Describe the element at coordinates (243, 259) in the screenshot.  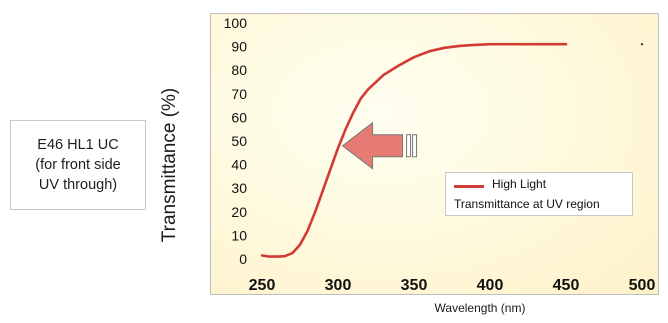
I see `y-tick-label: 0` at that location.